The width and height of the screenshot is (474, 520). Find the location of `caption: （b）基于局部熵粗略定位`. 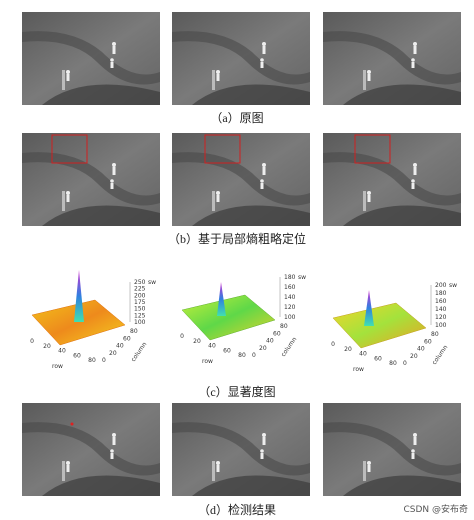

caption: （b）基于局部熵粗略定位 is located at coordinates (237, 238).